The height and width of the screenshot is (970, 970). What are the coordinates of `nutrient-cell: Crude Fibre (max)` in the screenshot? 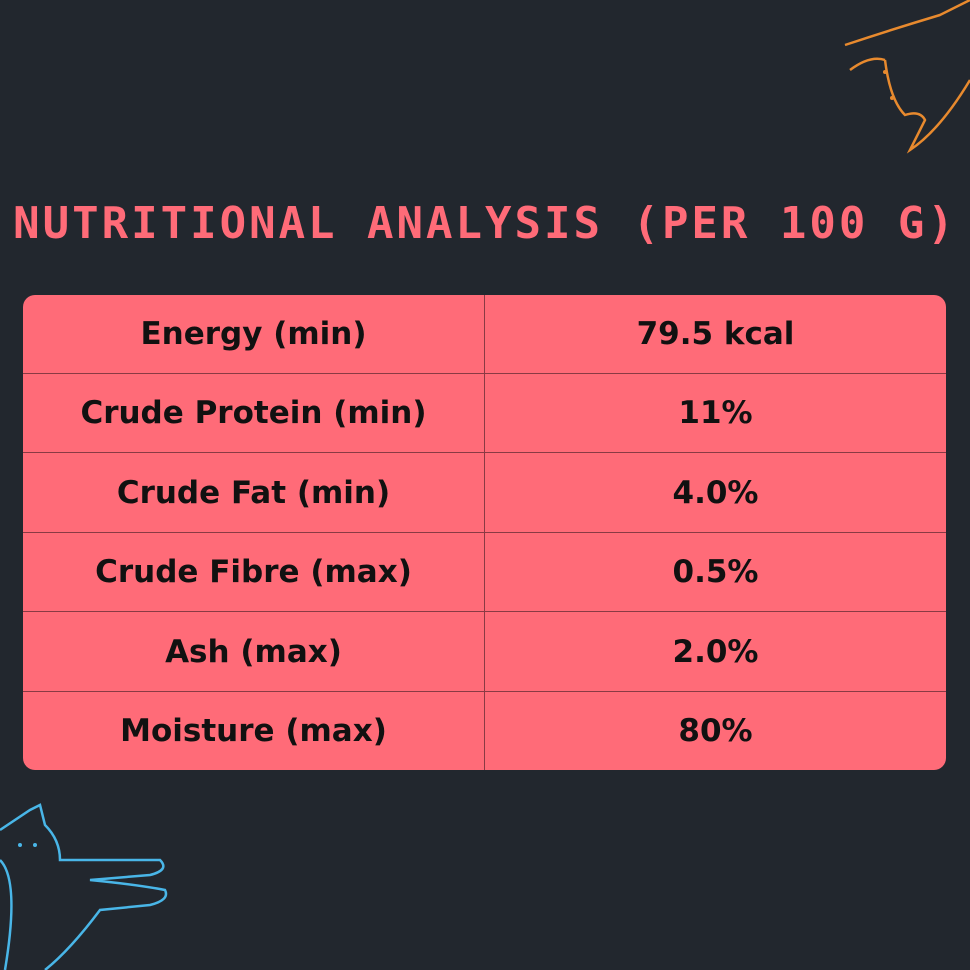 It's located at (254, 572).